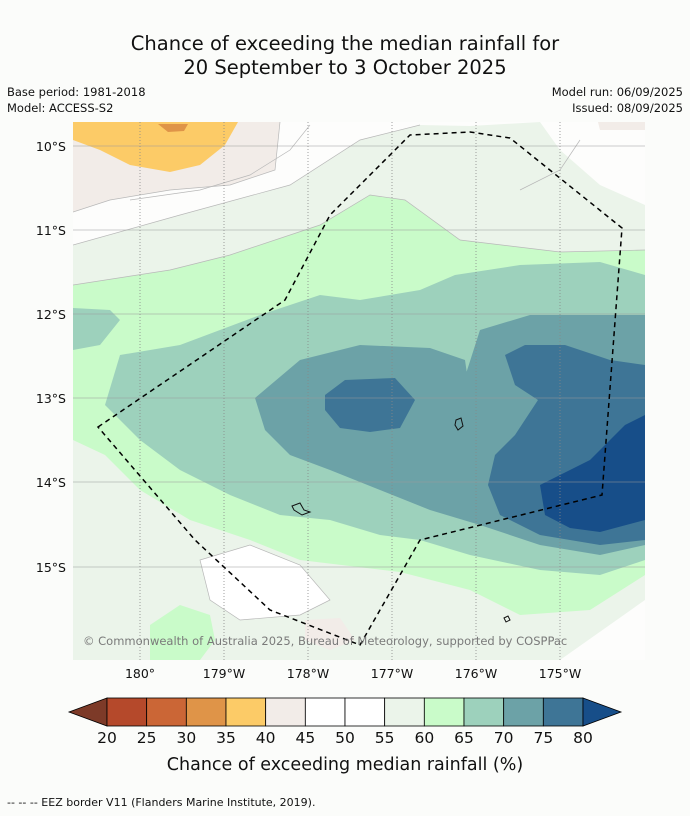  Describe the element at coordinates (51, 230) in the screenshot. I see `y-tick-label: 11°S` at that location.